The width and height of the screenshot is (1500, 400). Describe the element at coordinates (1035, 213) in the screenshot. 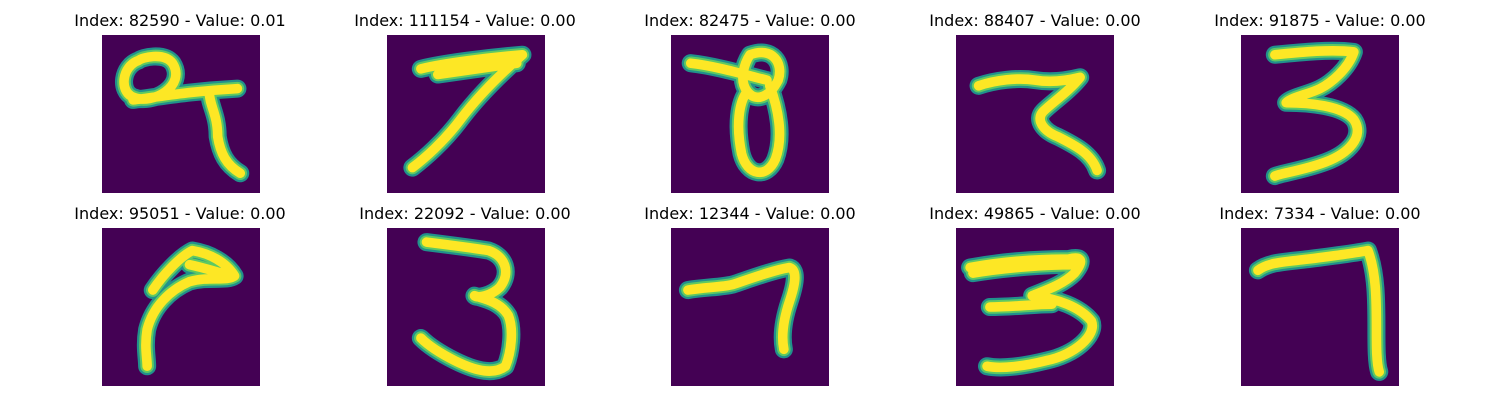

I see `panel-title: Index: 49865 - Value: 0.00` at that location.